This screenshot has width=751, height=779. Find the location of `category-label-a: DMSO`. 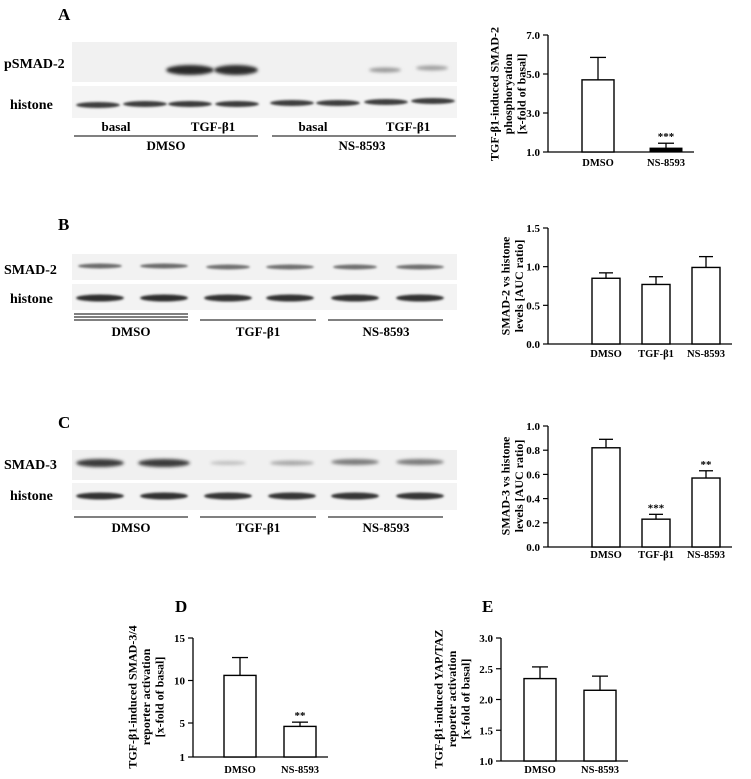

category-label-a: DMSO is located at coordinates (598, 163).